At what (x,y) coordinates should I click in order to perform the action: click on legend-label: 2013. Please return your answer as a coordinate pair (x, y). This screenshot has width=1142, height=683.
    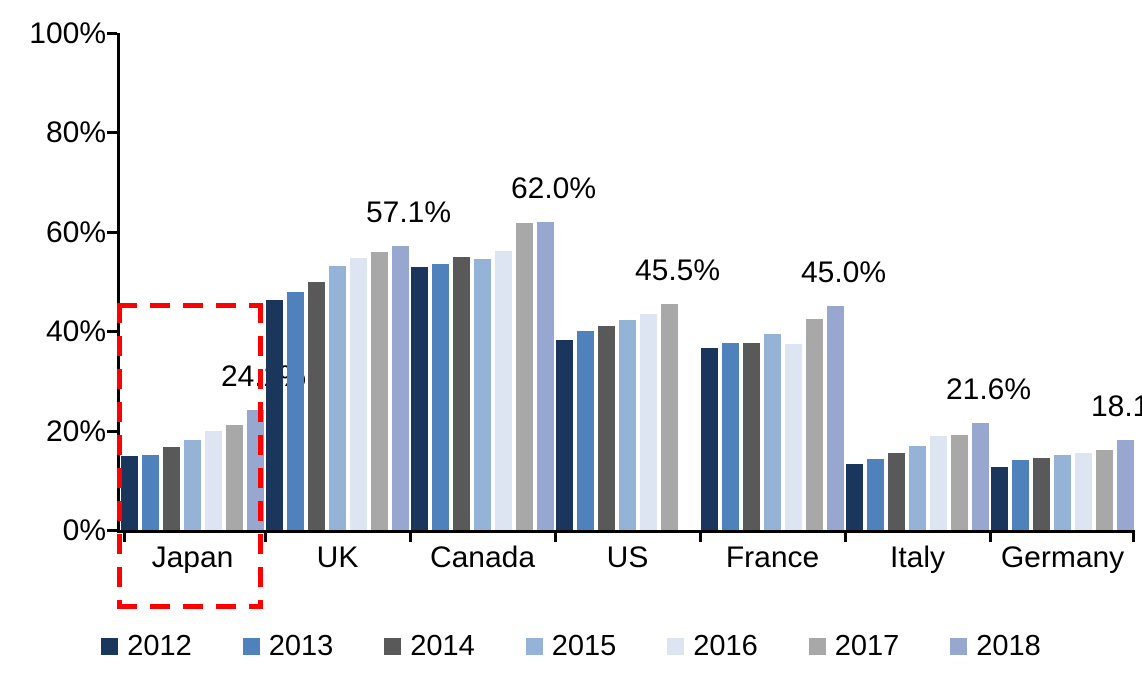
    Looking at the image, I should click on (301, 646).